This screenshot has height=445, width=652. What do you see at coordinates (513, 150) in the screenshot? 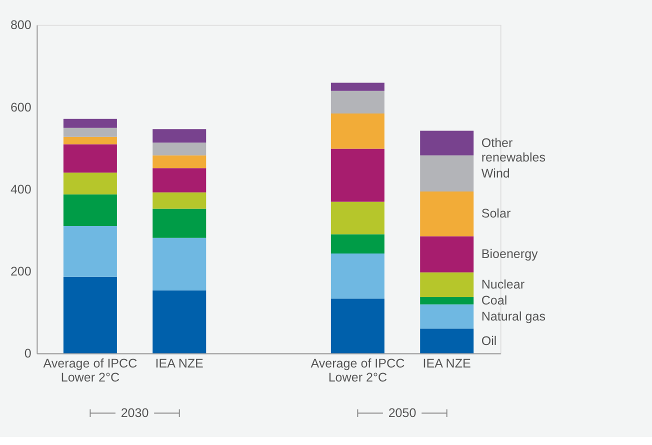
I see `series-label: Other renewables` at bounding box center [513, 150].